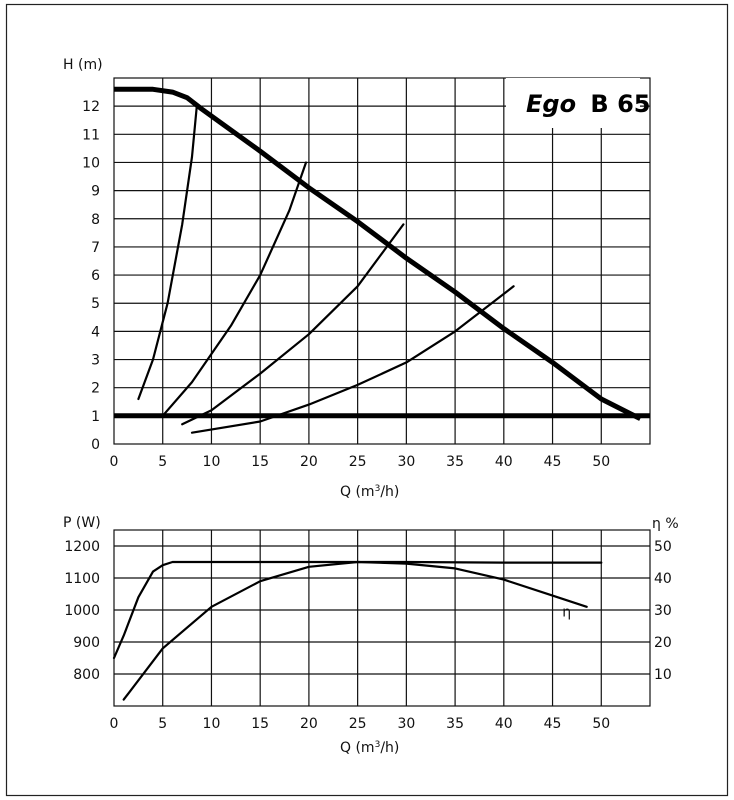  Describe the element at coordinates (260, 724) in the screenshot. I see `bottom-x-tick-label: 15` at that location.